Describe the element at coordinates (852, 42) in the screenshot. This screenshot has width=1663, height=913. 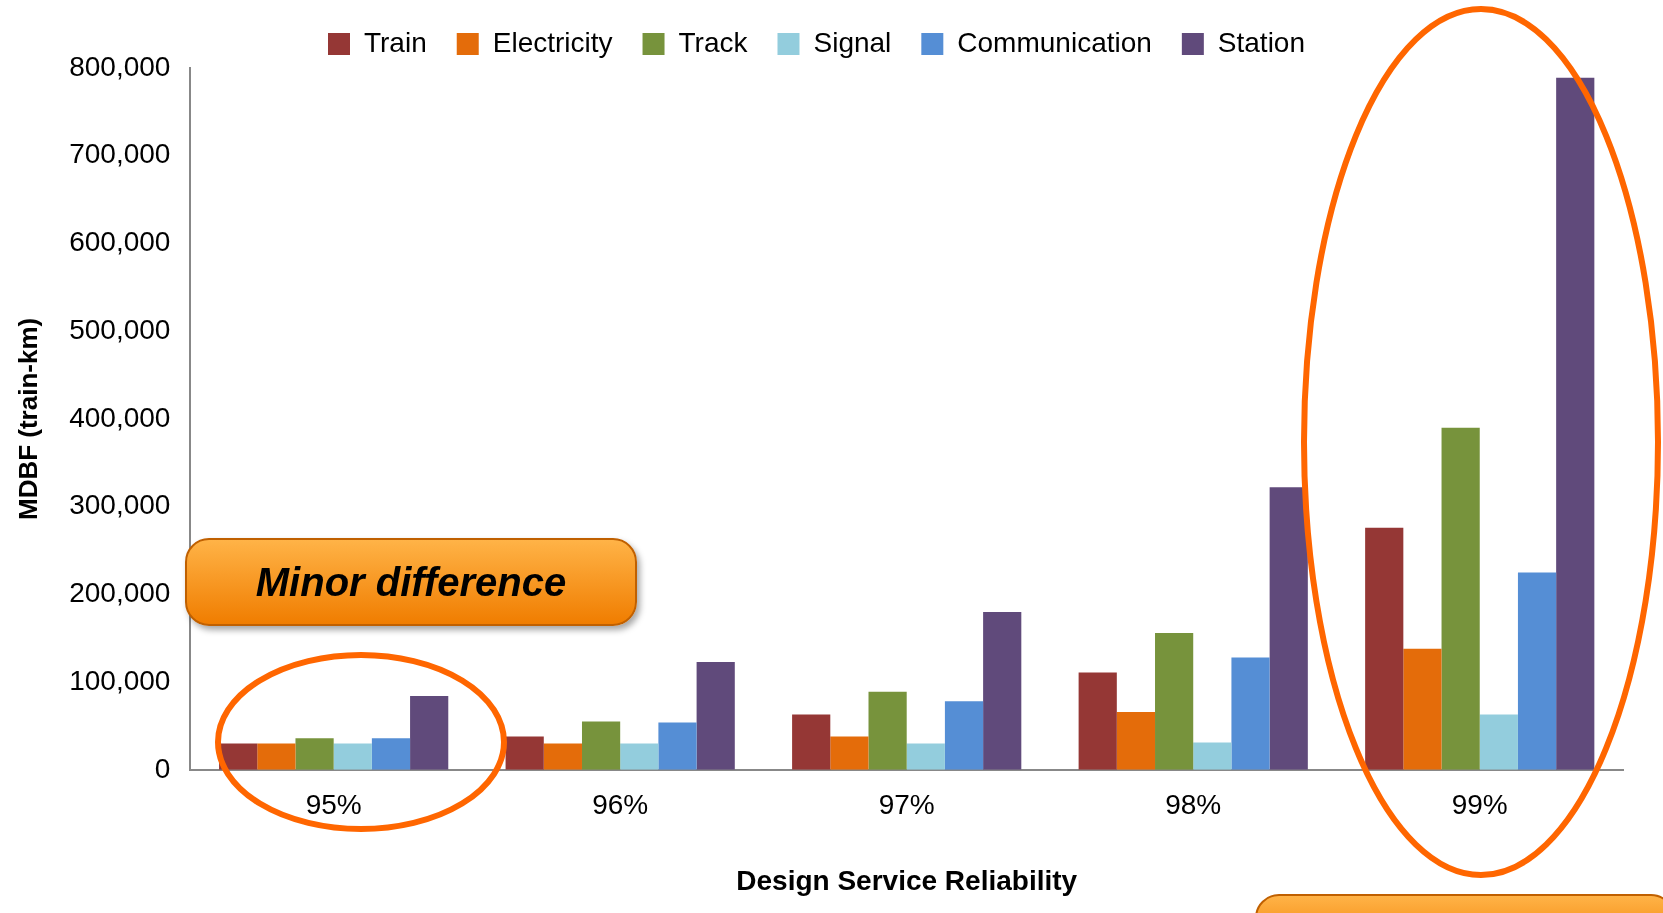
I see `legend-label: Signal` at that location.